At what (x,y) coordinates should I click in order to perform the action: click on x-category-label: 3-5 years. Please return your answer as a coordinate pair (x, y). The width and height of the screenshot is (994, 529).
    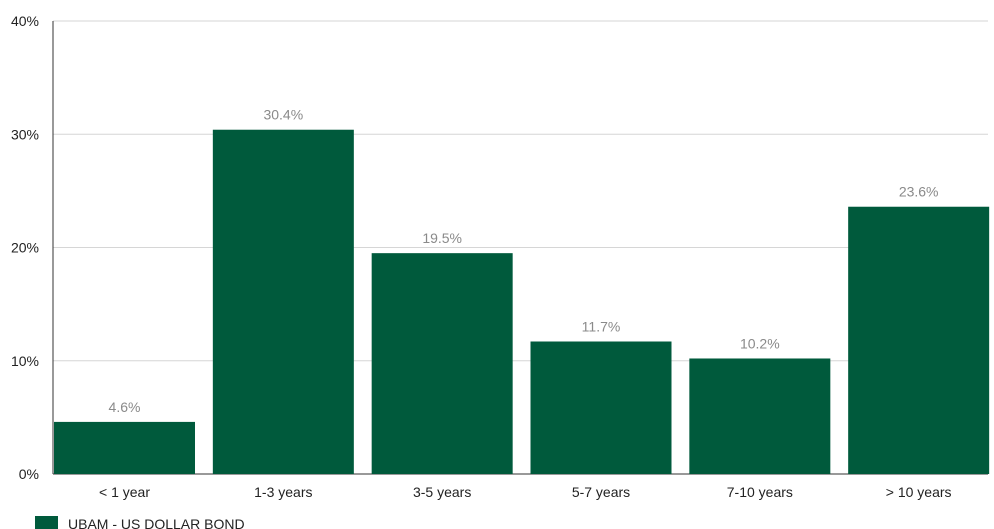
    Looking at the image, I should click on (442, 492).